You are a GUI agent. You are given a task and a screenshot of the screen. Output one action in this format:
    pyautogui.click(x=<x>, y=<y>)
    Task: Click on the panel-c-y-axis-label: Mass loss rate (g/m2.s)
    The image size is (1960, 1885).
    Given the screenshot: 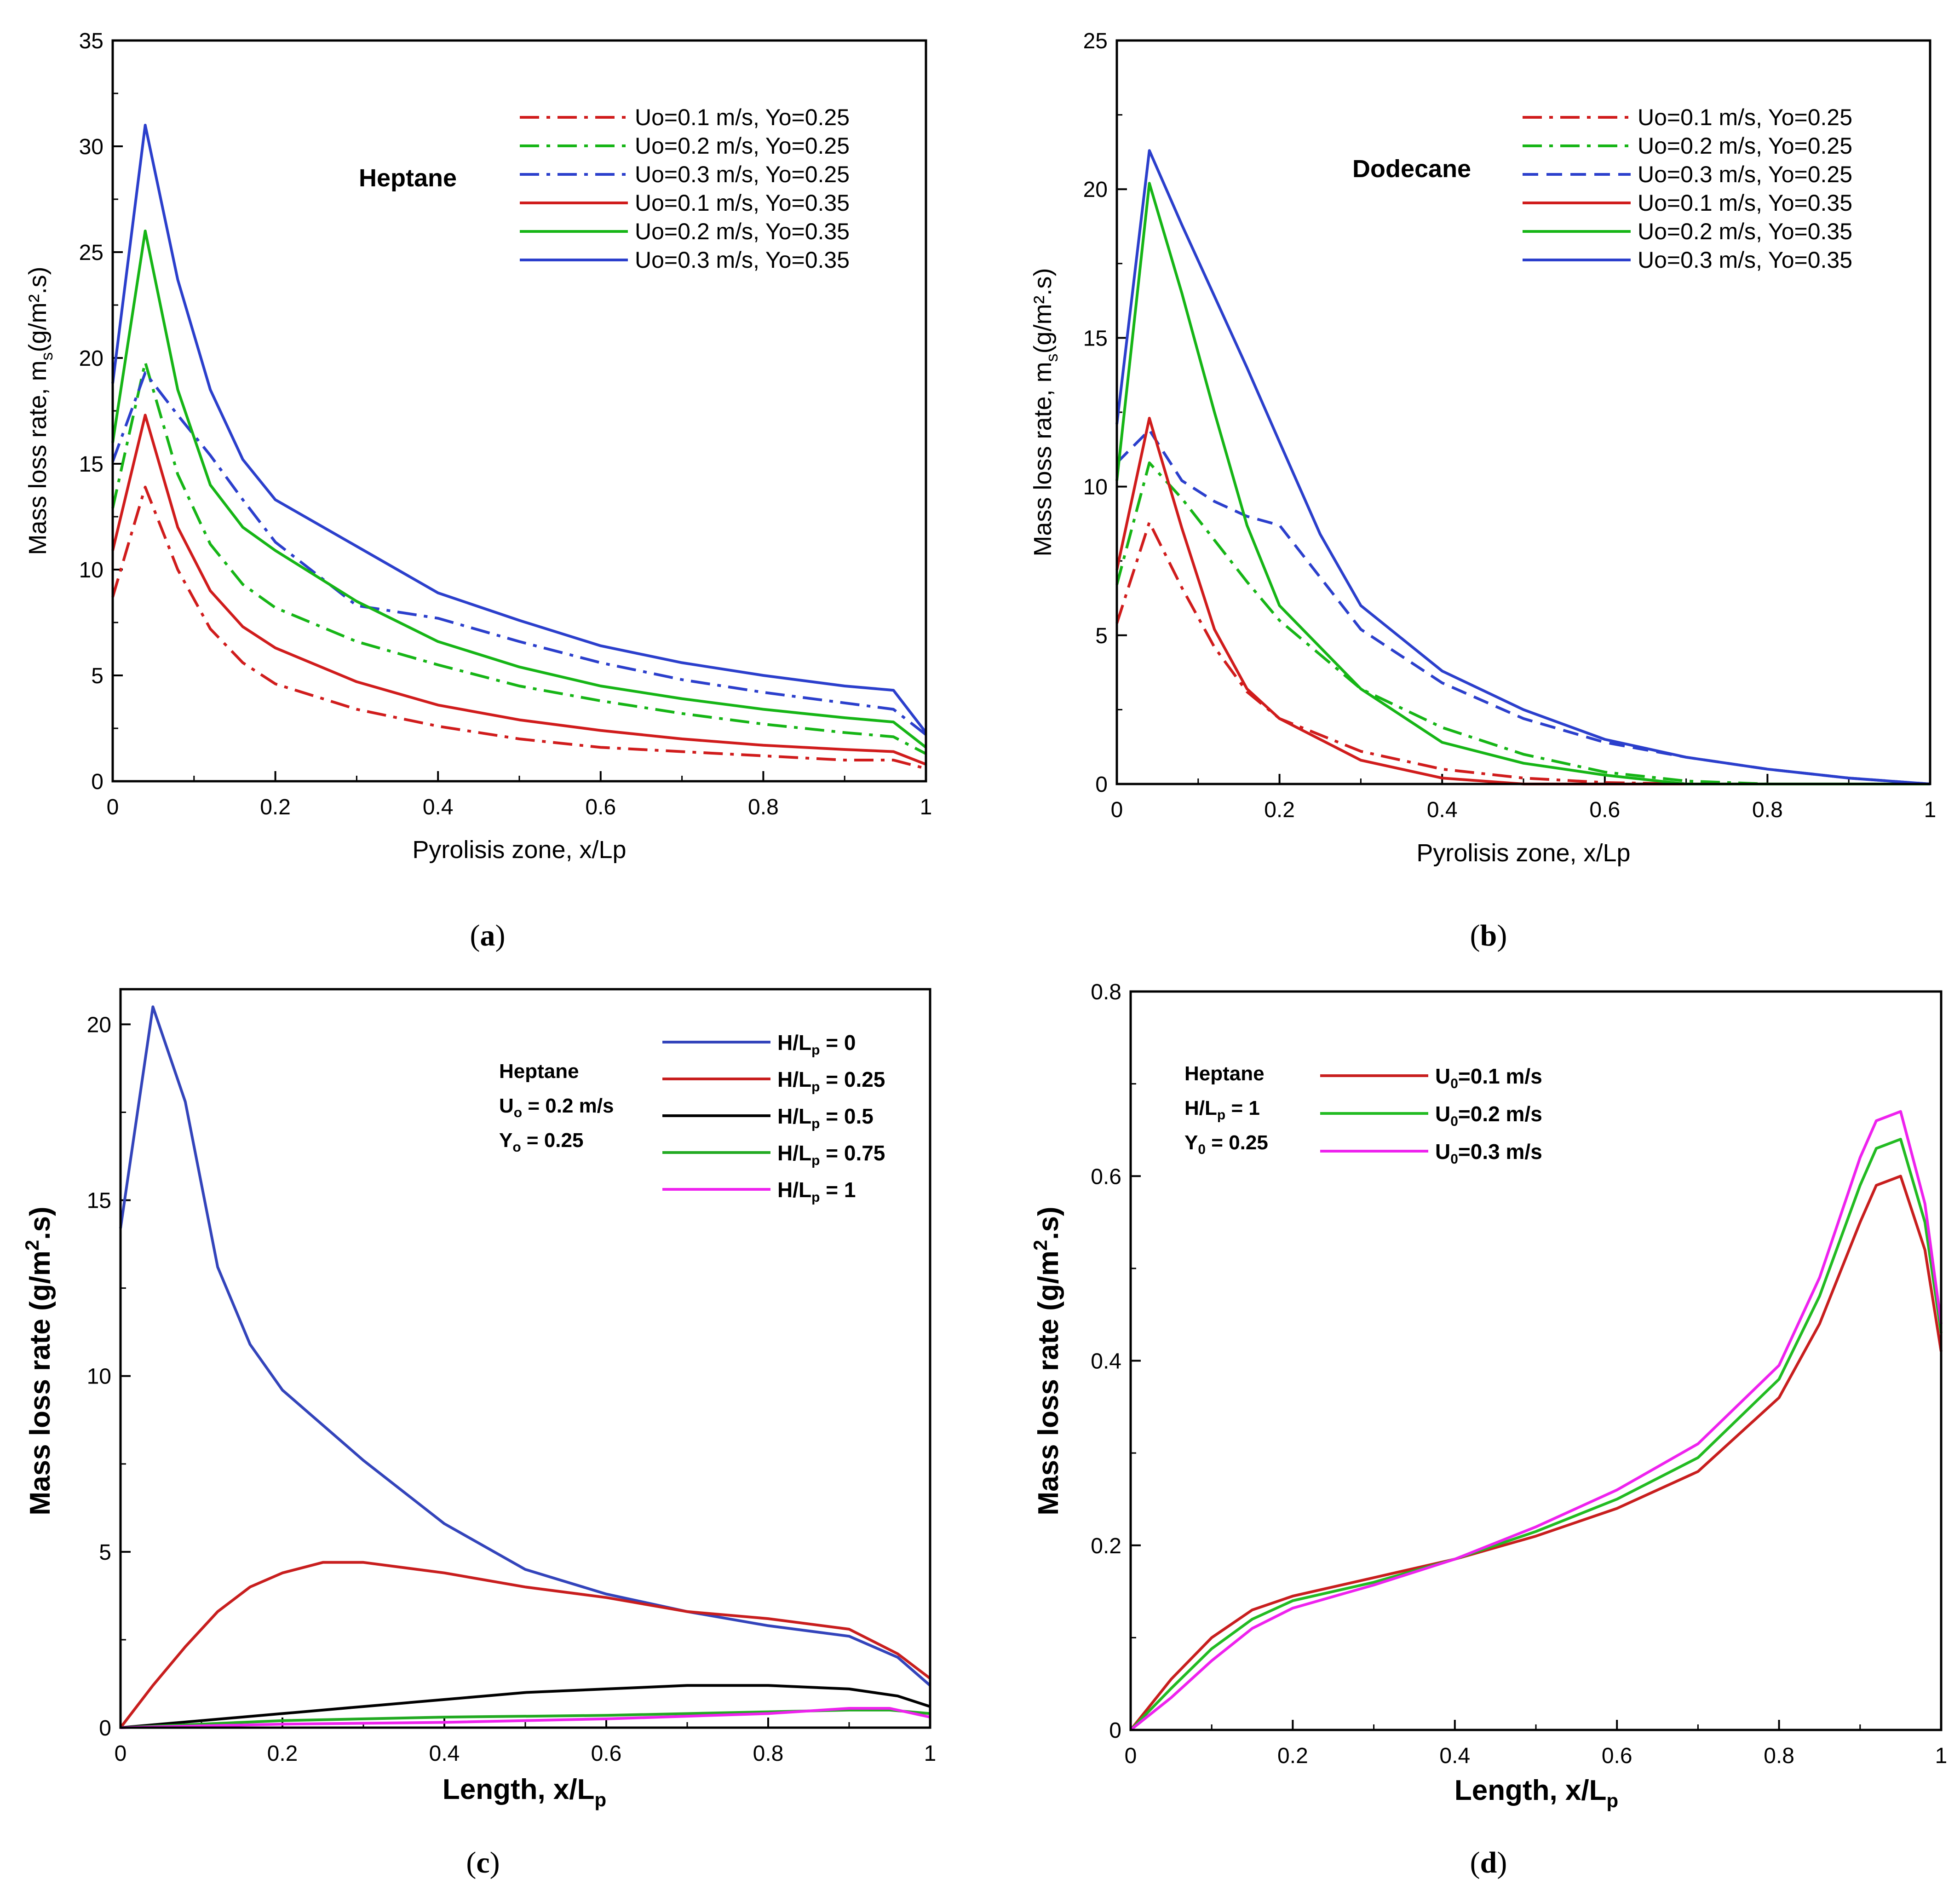 What is the action you would take?
    pyautogui.click(x=38, y=1360)
    